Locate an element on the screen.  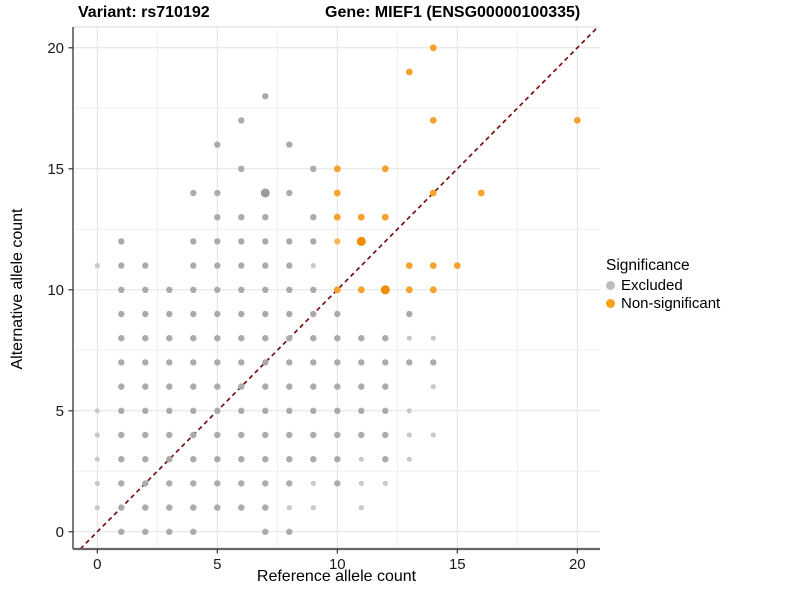
x-tick-label: 20 is located at coordinates (577, 564).